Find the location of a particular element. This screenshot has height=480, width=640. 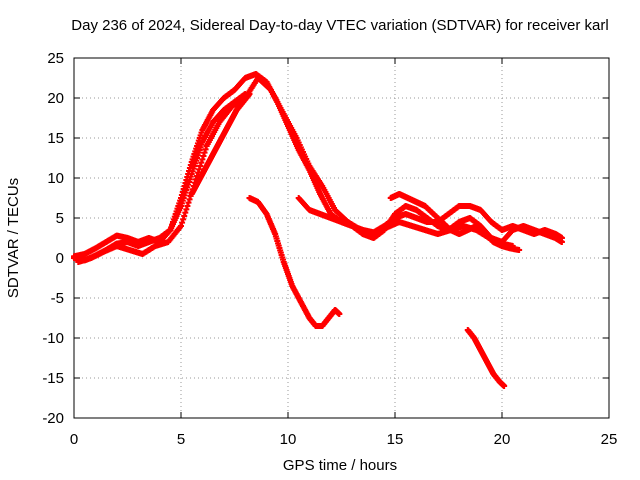

x-tick-label: 15 is located at coordinates (395, 439).